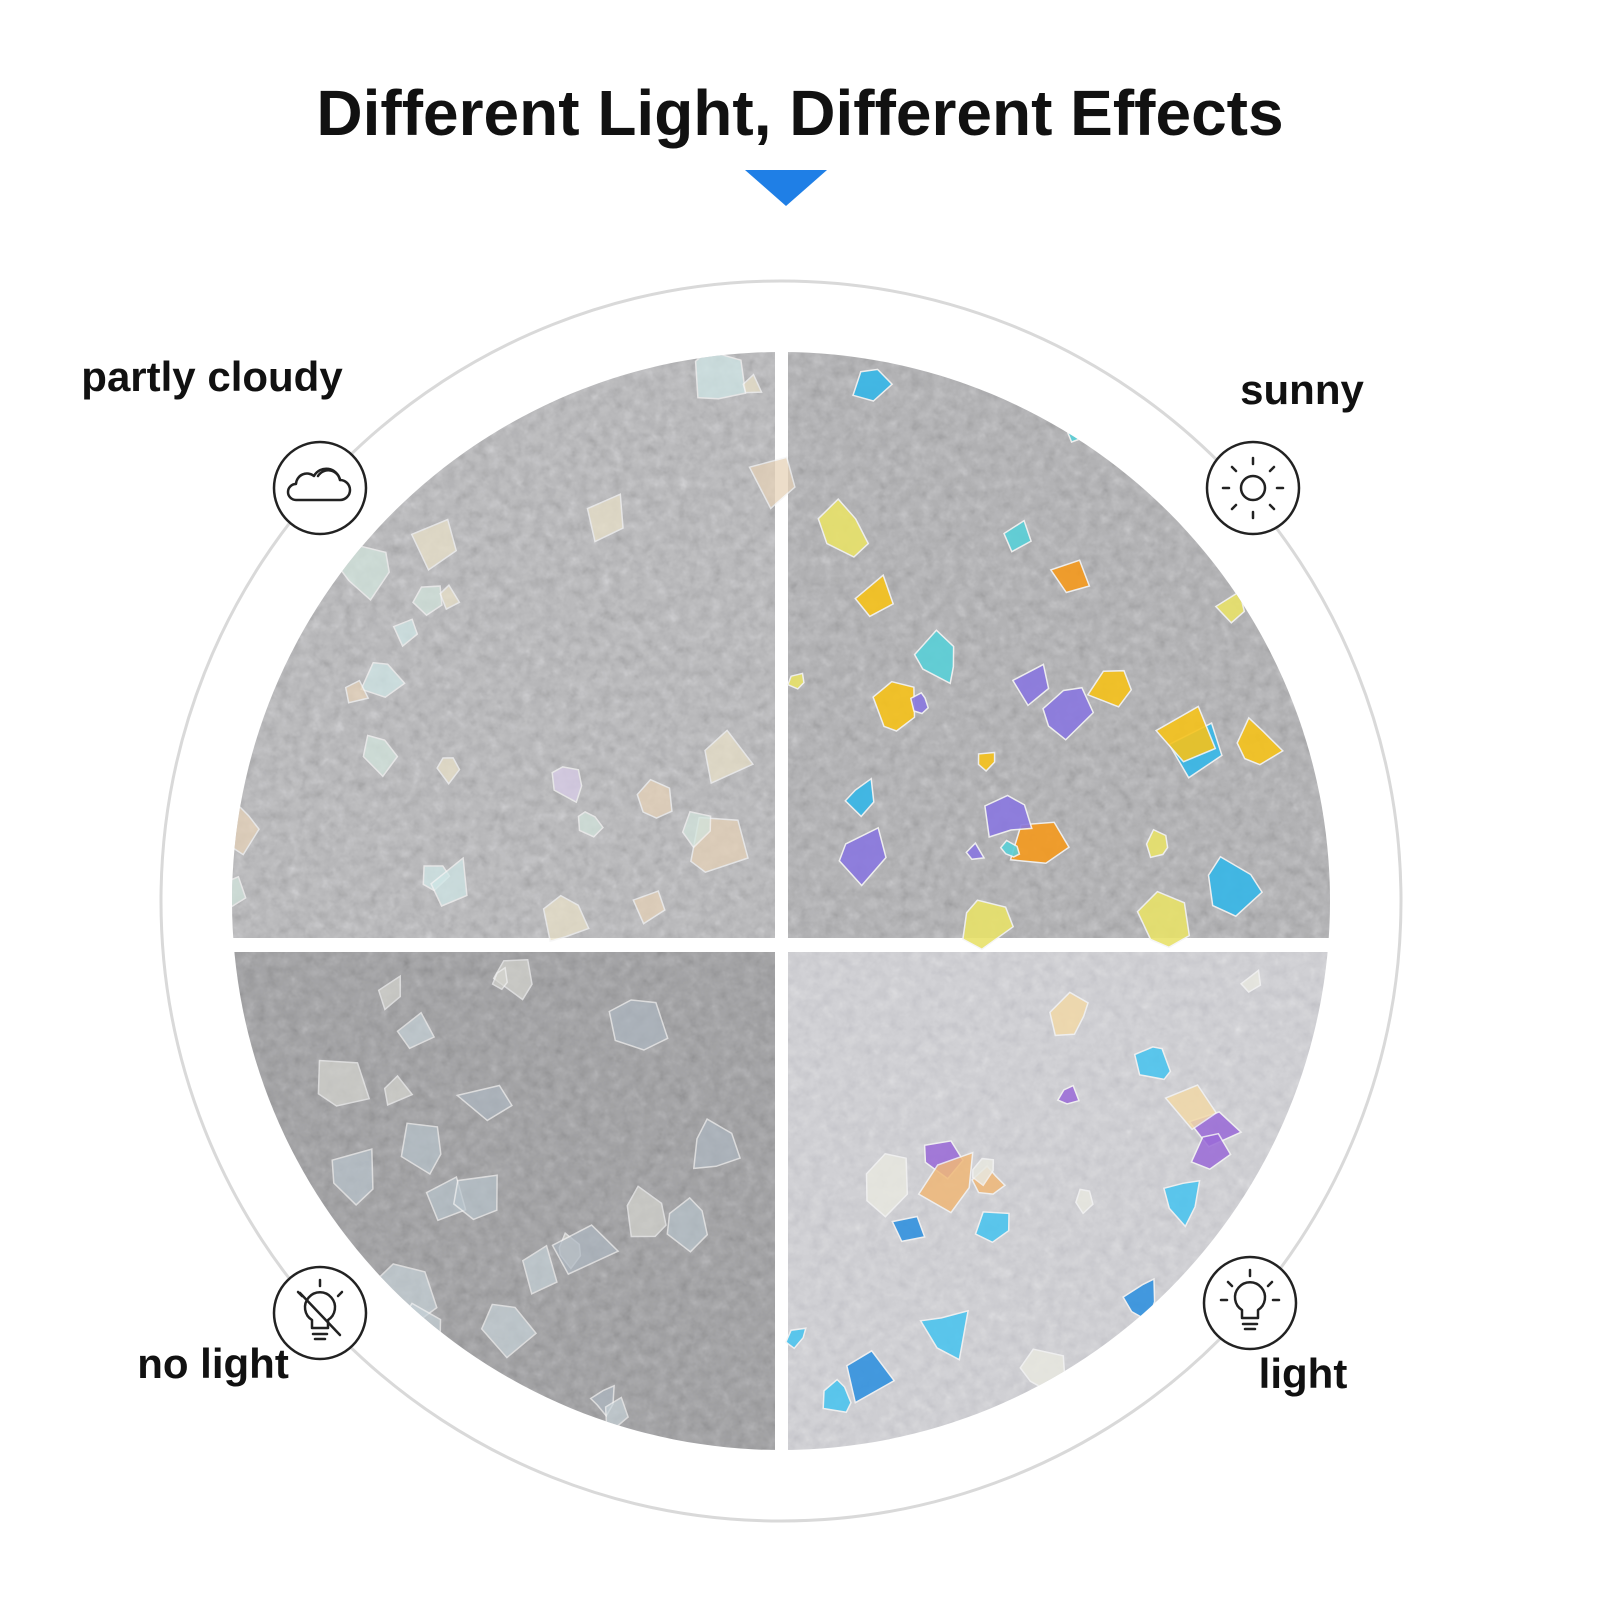  What do you see at coordinates (786, 188) in the screenshot?
I see `down-arrow` at bounding box center [786, 188].